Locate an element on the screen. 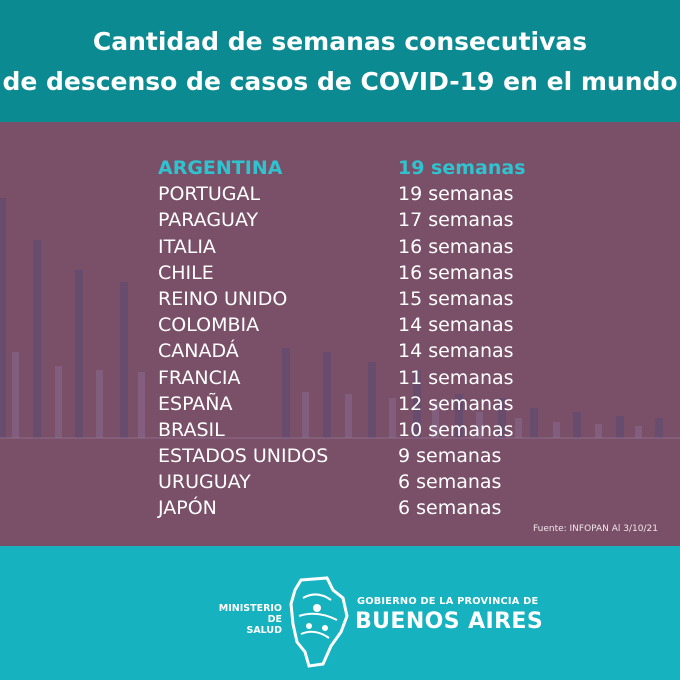  title-line-1: Cantidad de semanas consecutivas is located at coordinates (340, 41).